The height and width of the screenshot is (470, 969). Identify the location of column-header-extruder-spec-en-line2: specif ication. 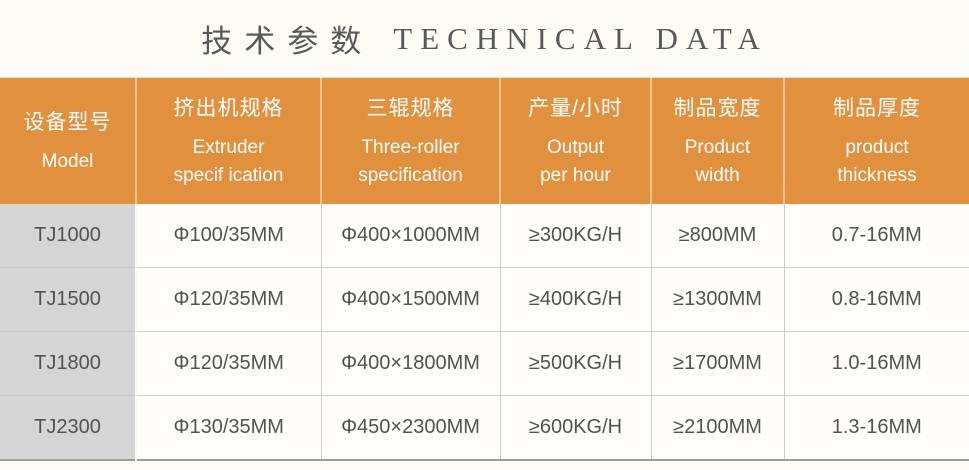
(228, 175).